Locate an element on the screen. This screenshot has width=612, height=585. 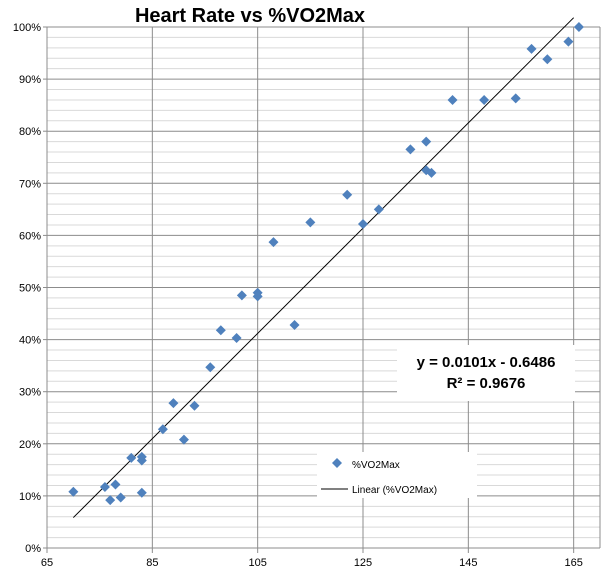
y-tick-label: 10% is located at coordinates (30, 497).